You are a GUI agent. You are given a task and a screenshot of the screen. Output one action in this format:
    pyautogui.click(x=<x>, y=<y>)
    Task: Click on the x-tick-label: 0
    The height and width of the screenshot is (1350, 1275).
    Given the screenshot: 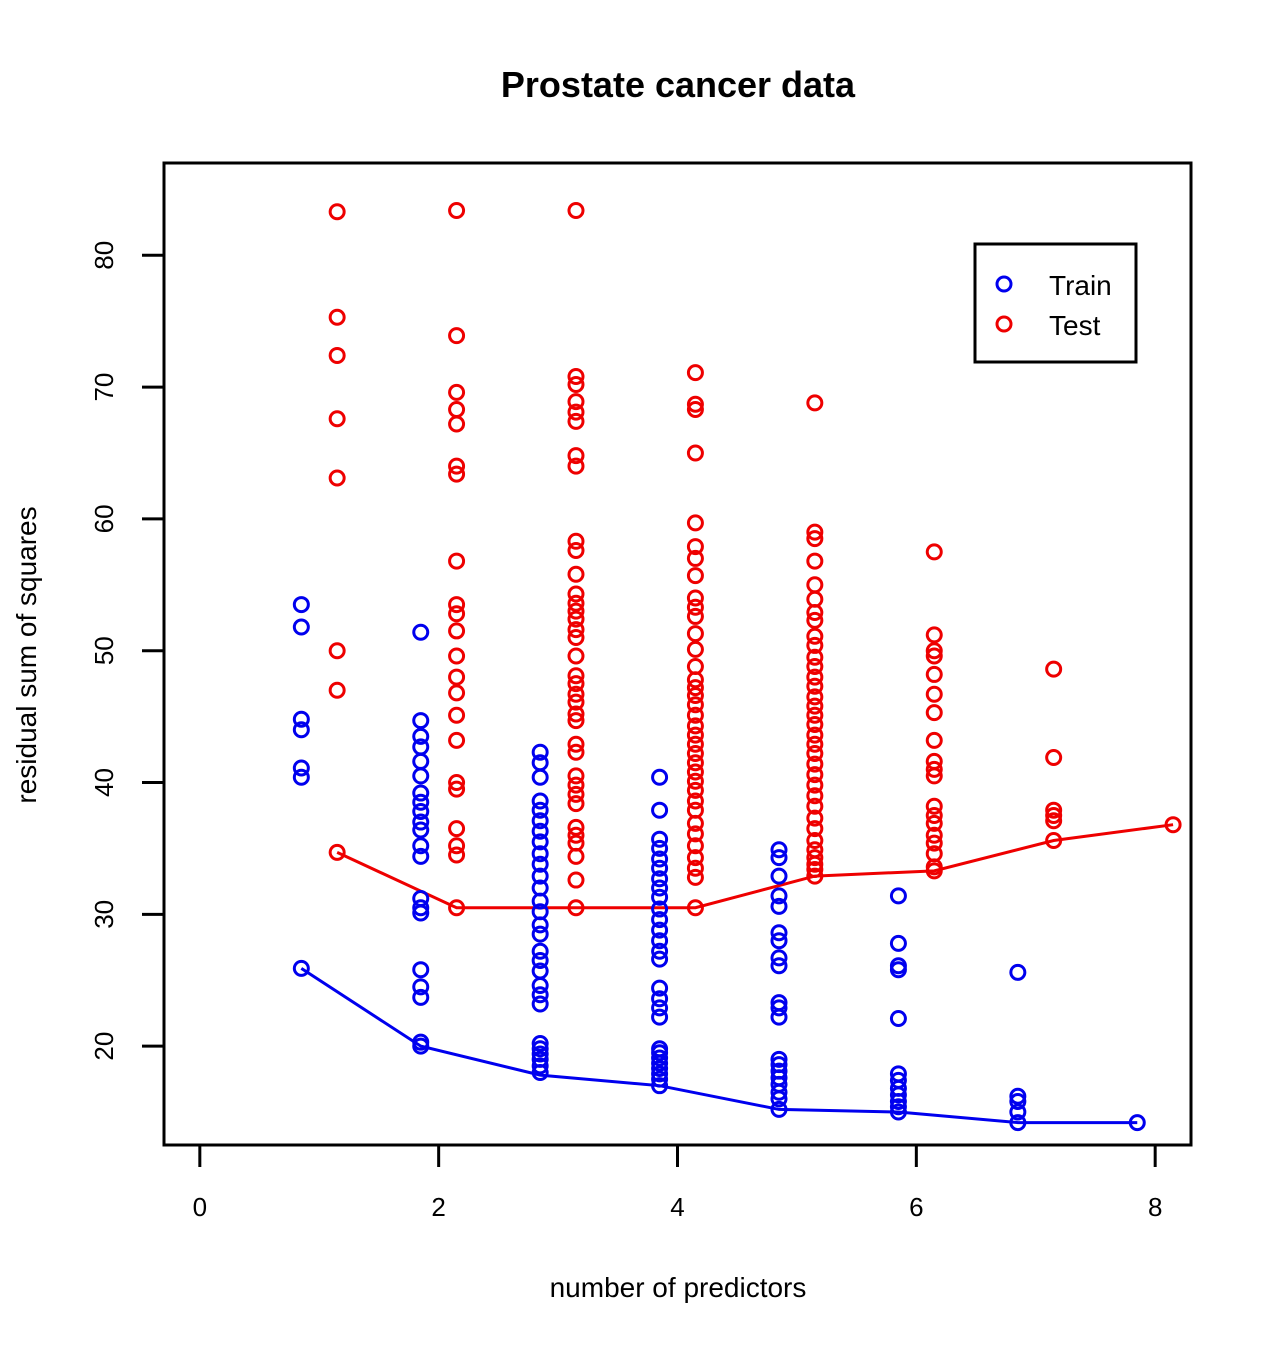 What is the action you would take?
    pyautogui.click(x=200, y=1207)
    